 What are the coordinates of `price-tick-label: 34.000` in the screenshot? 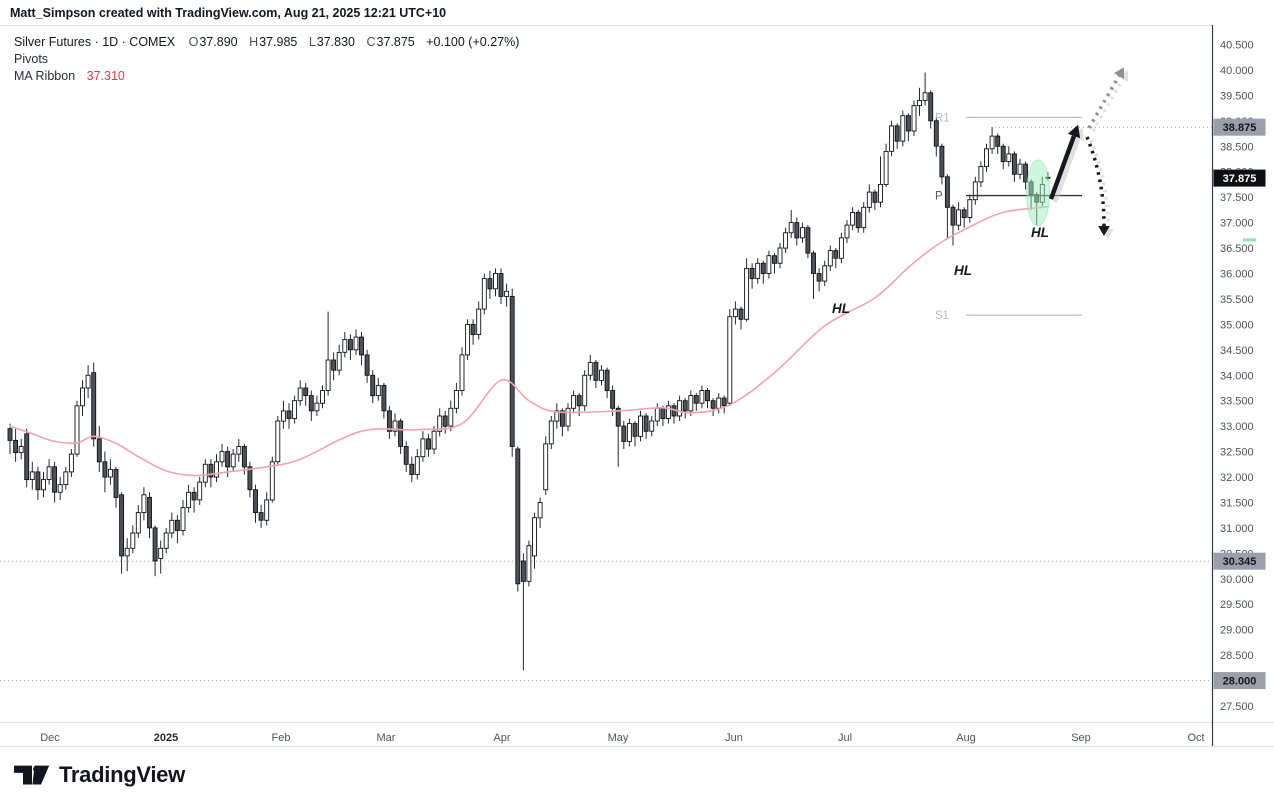 It's located at (1237, 376).